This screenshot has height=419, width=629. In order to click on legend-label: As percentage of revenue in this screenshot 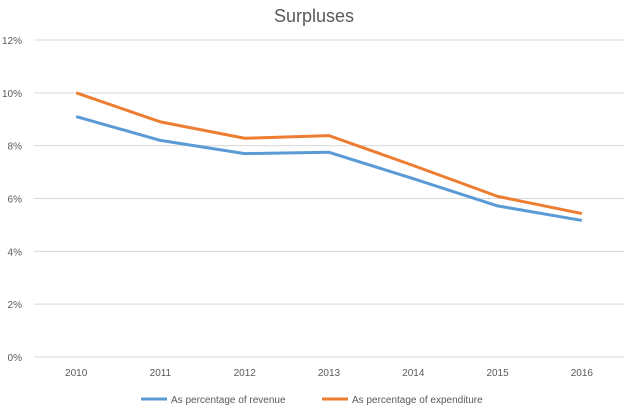, I will do `click(228, 400)`.